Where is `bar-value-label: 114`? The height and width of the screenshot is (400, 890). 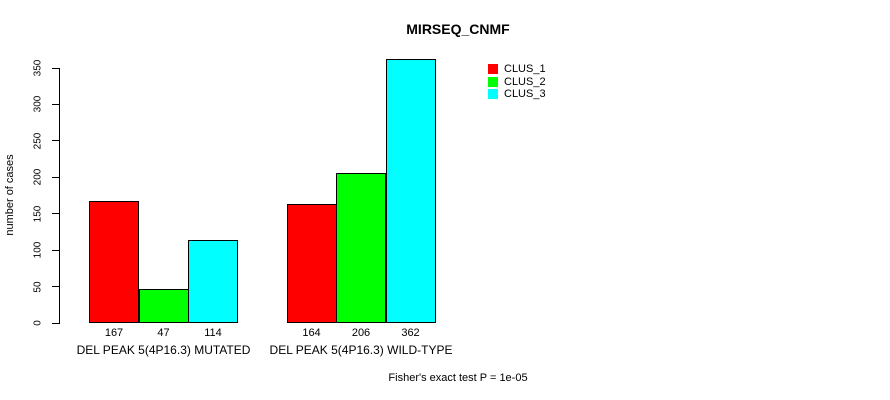
bar-value-label: 114 is located at coordinates (213, 333).